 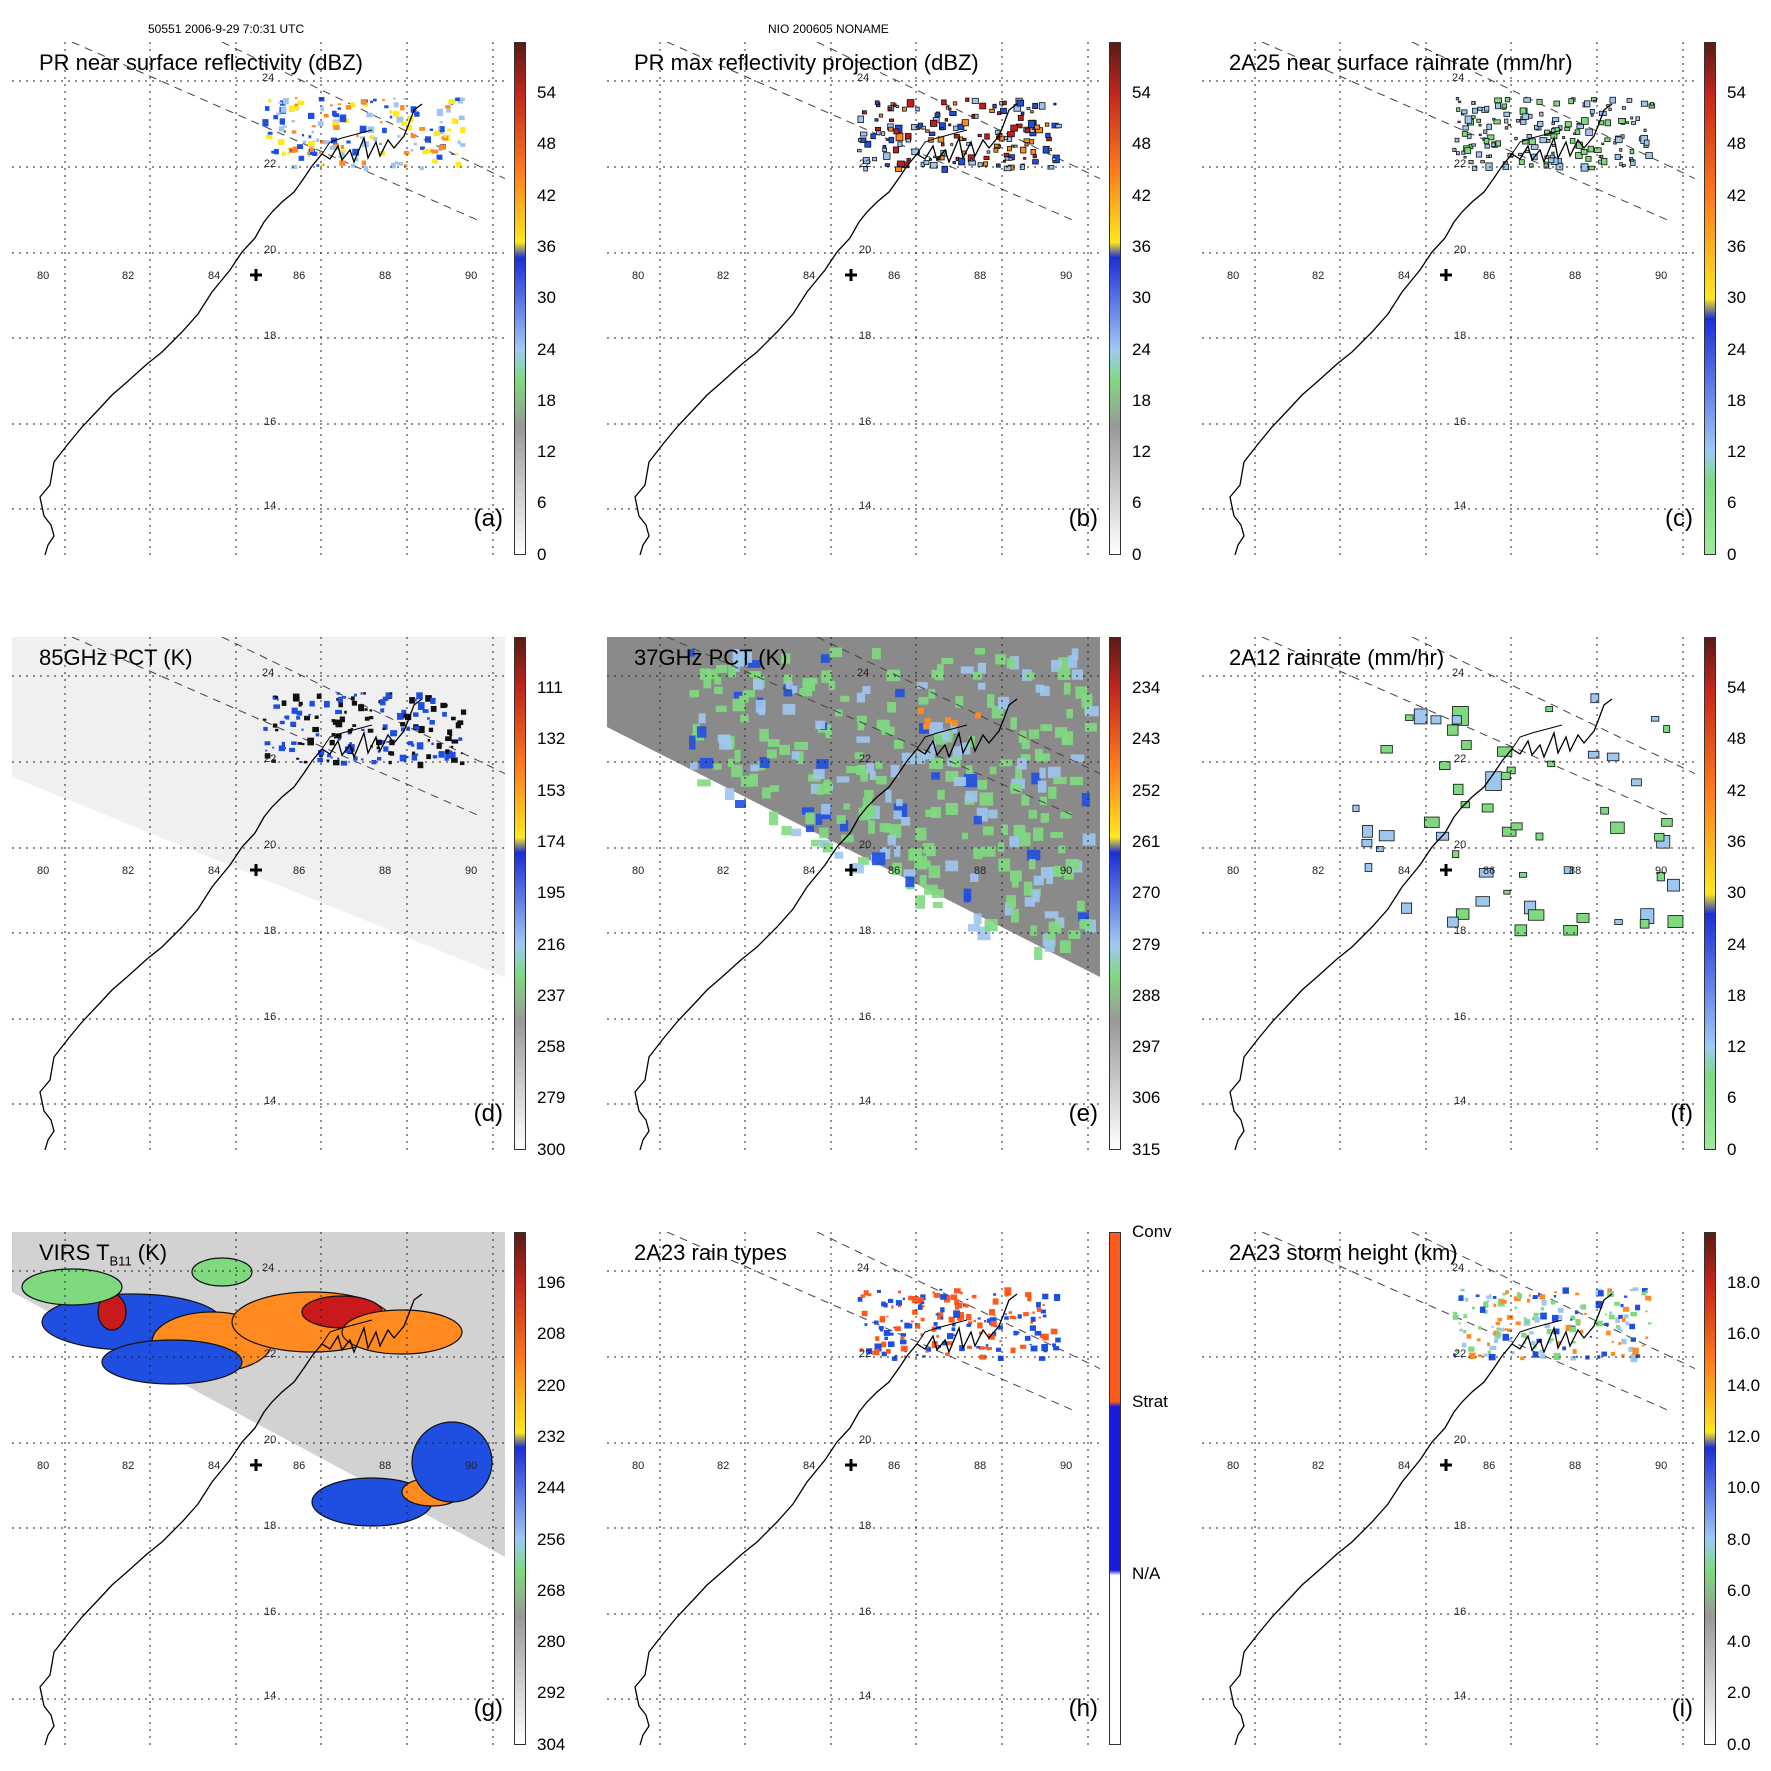 What do you see at coordinates (258, 807) in the screenshot?
I see `satellite-swath` at bounding box center [258, 807].